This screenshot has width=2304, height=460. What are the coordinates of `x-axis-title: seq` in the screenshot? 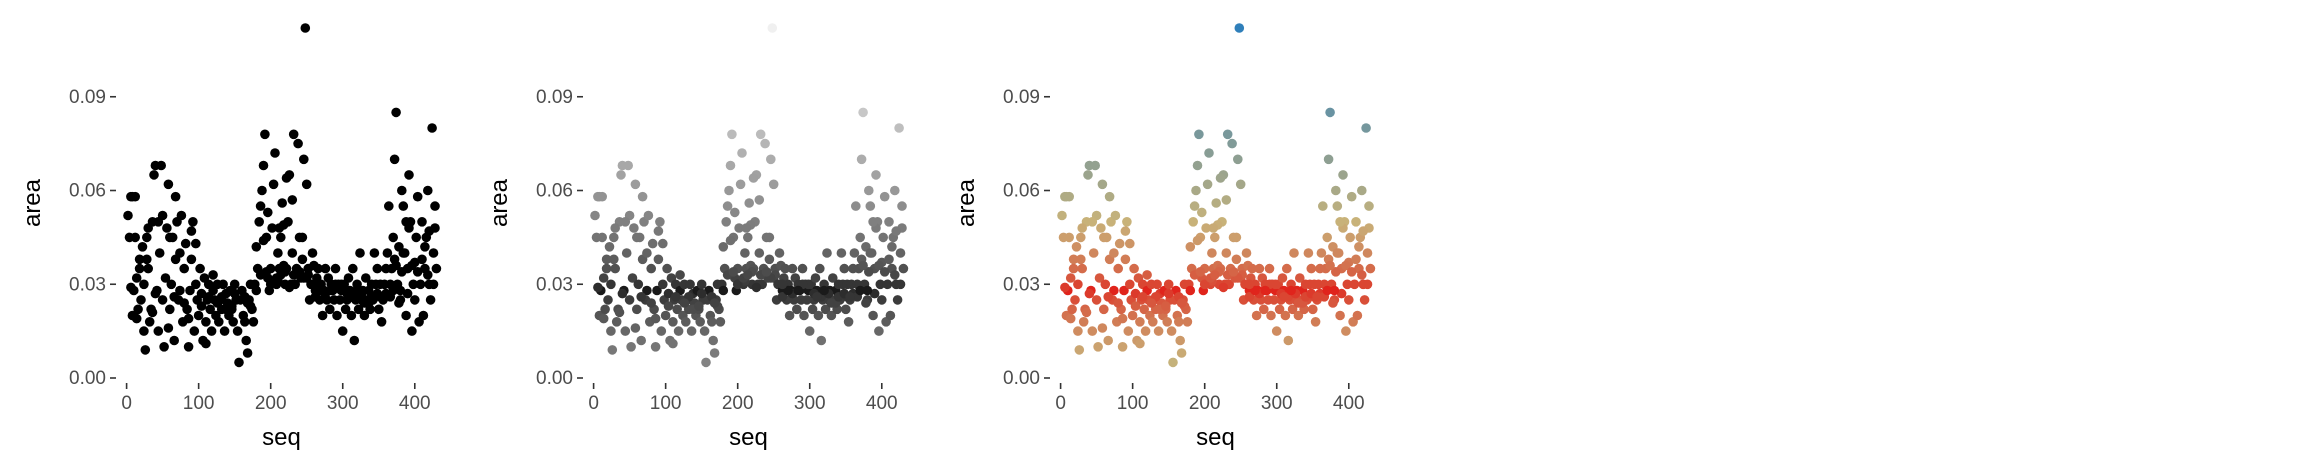 It's located at (1215, 437).